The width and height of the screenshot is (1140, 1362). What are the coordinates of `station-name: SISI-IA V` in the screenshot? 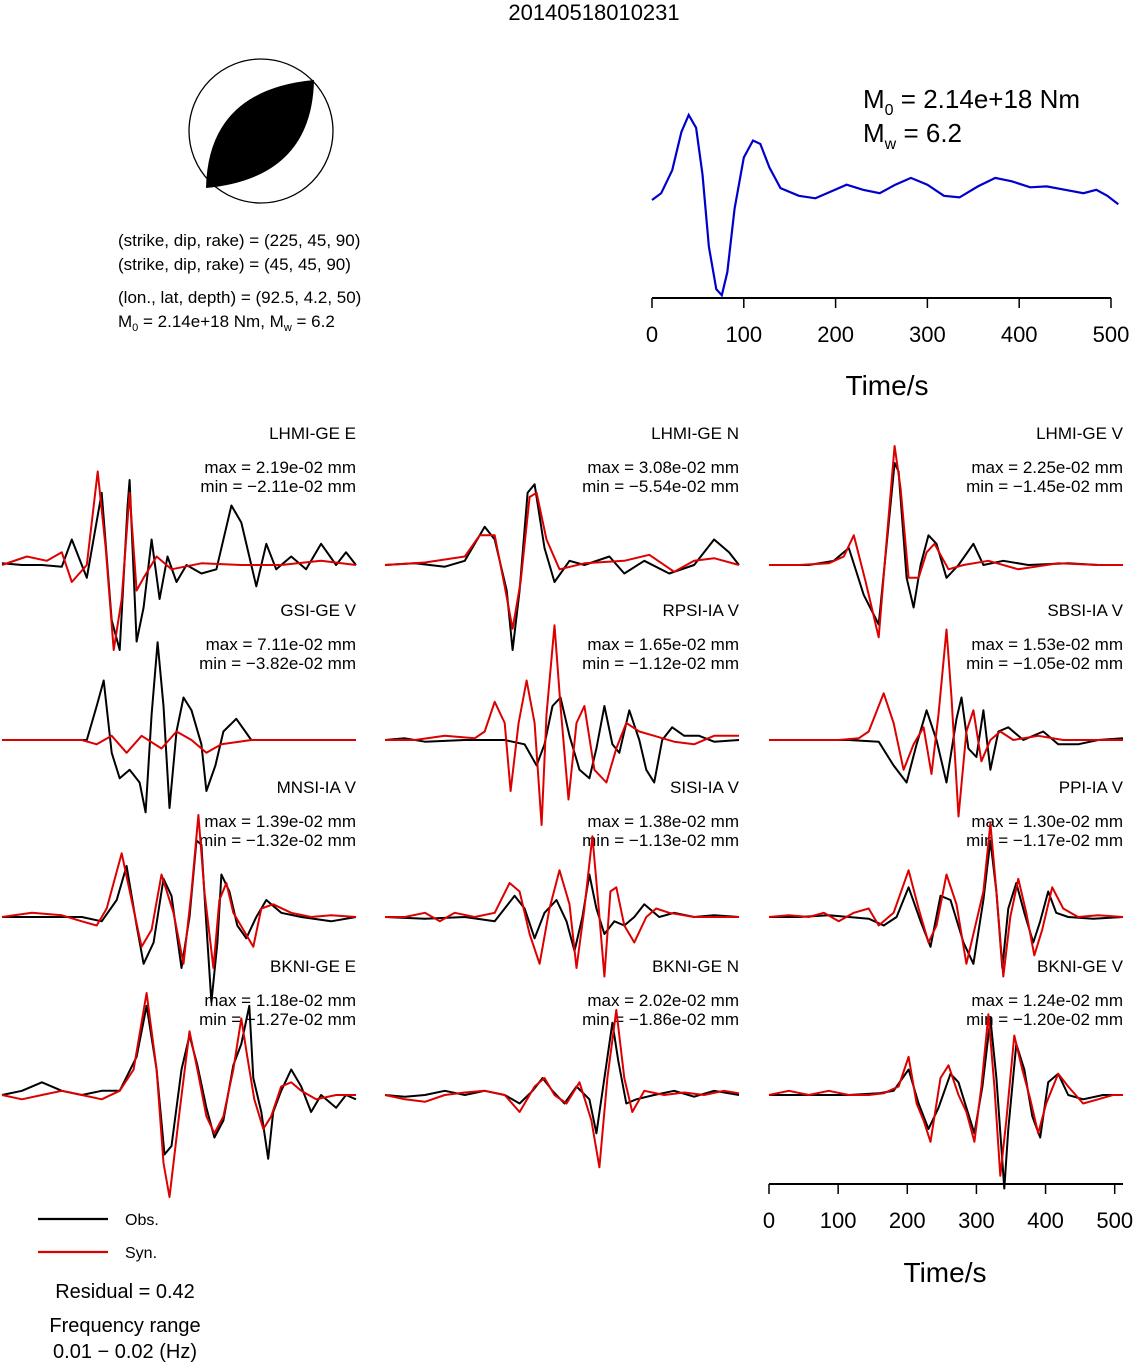 It's located at (705, 787).